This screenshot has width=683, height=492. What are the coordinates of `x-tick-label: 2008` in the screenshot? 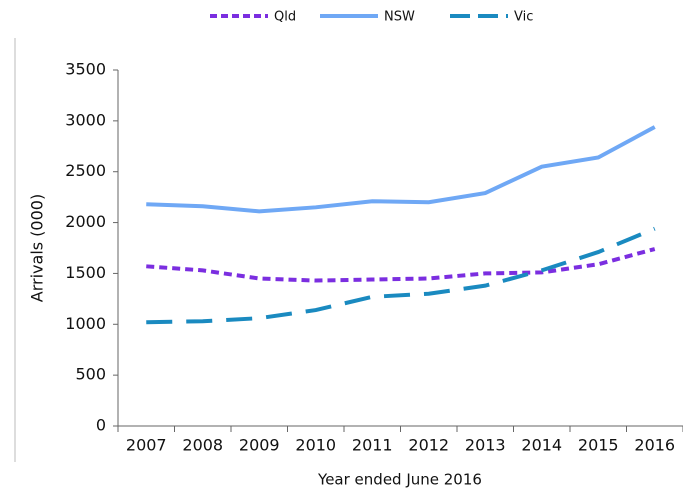 It's located at (202, 445).